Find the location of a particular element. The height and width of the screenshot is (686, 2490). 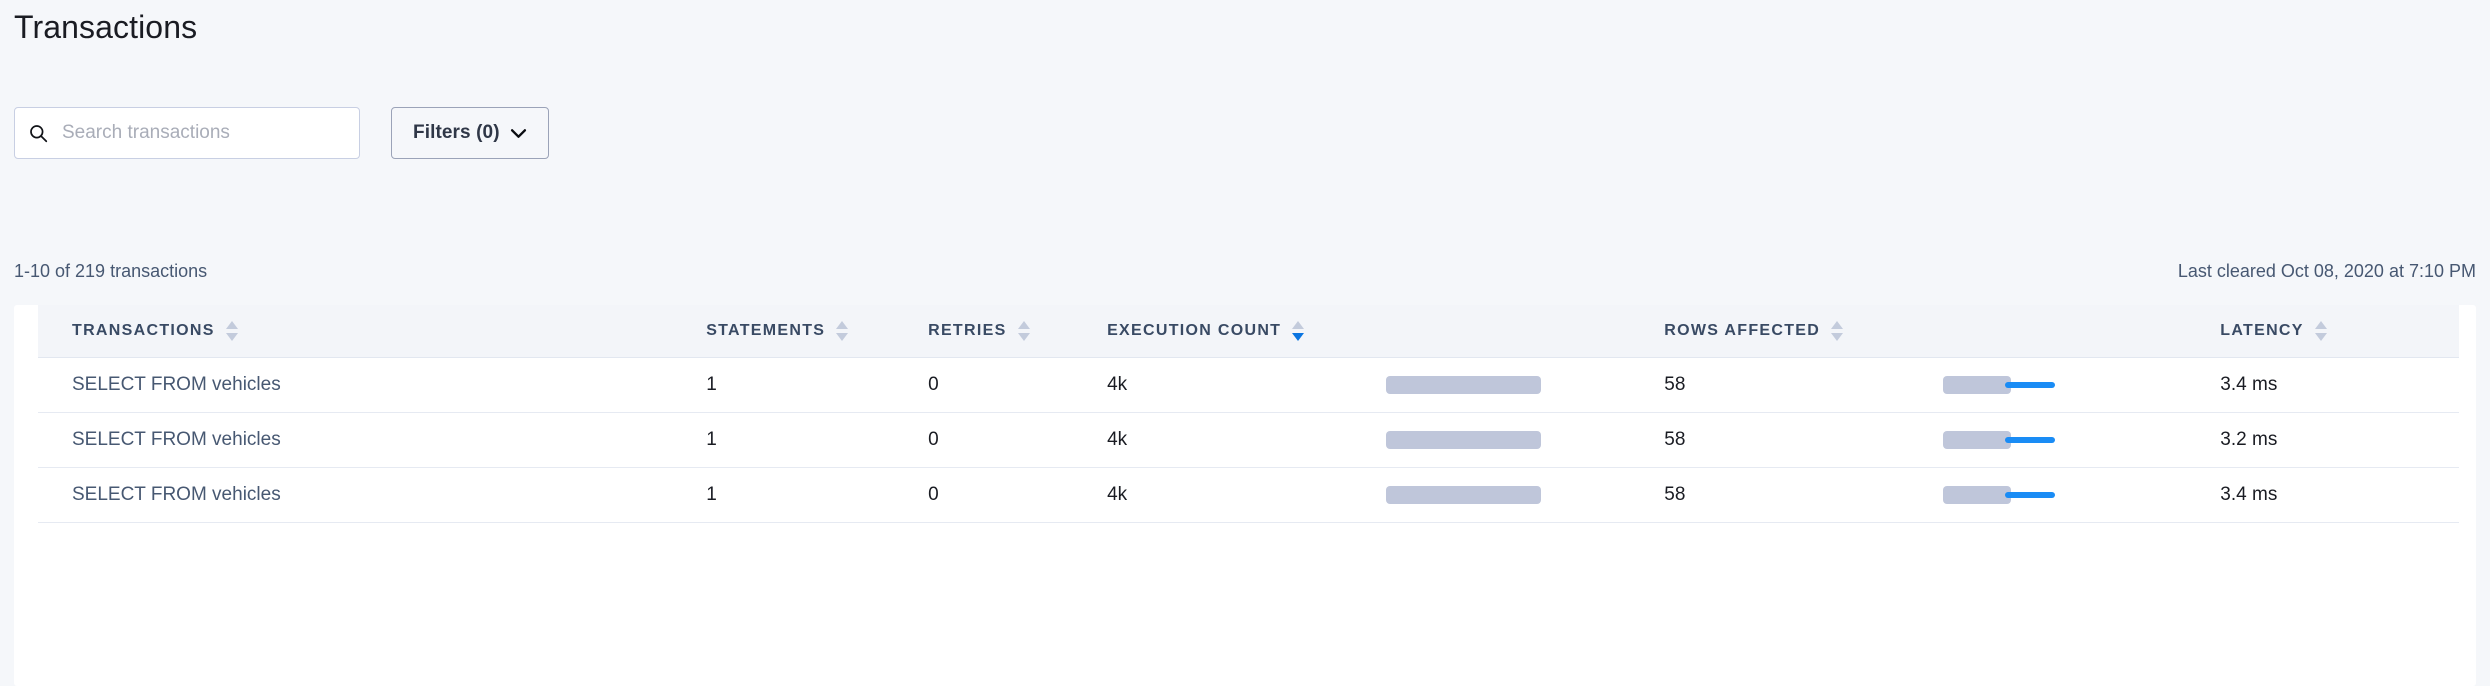

table-header: TRANSACTIONS STATEMENTS is located at coordinates (1248, 331).